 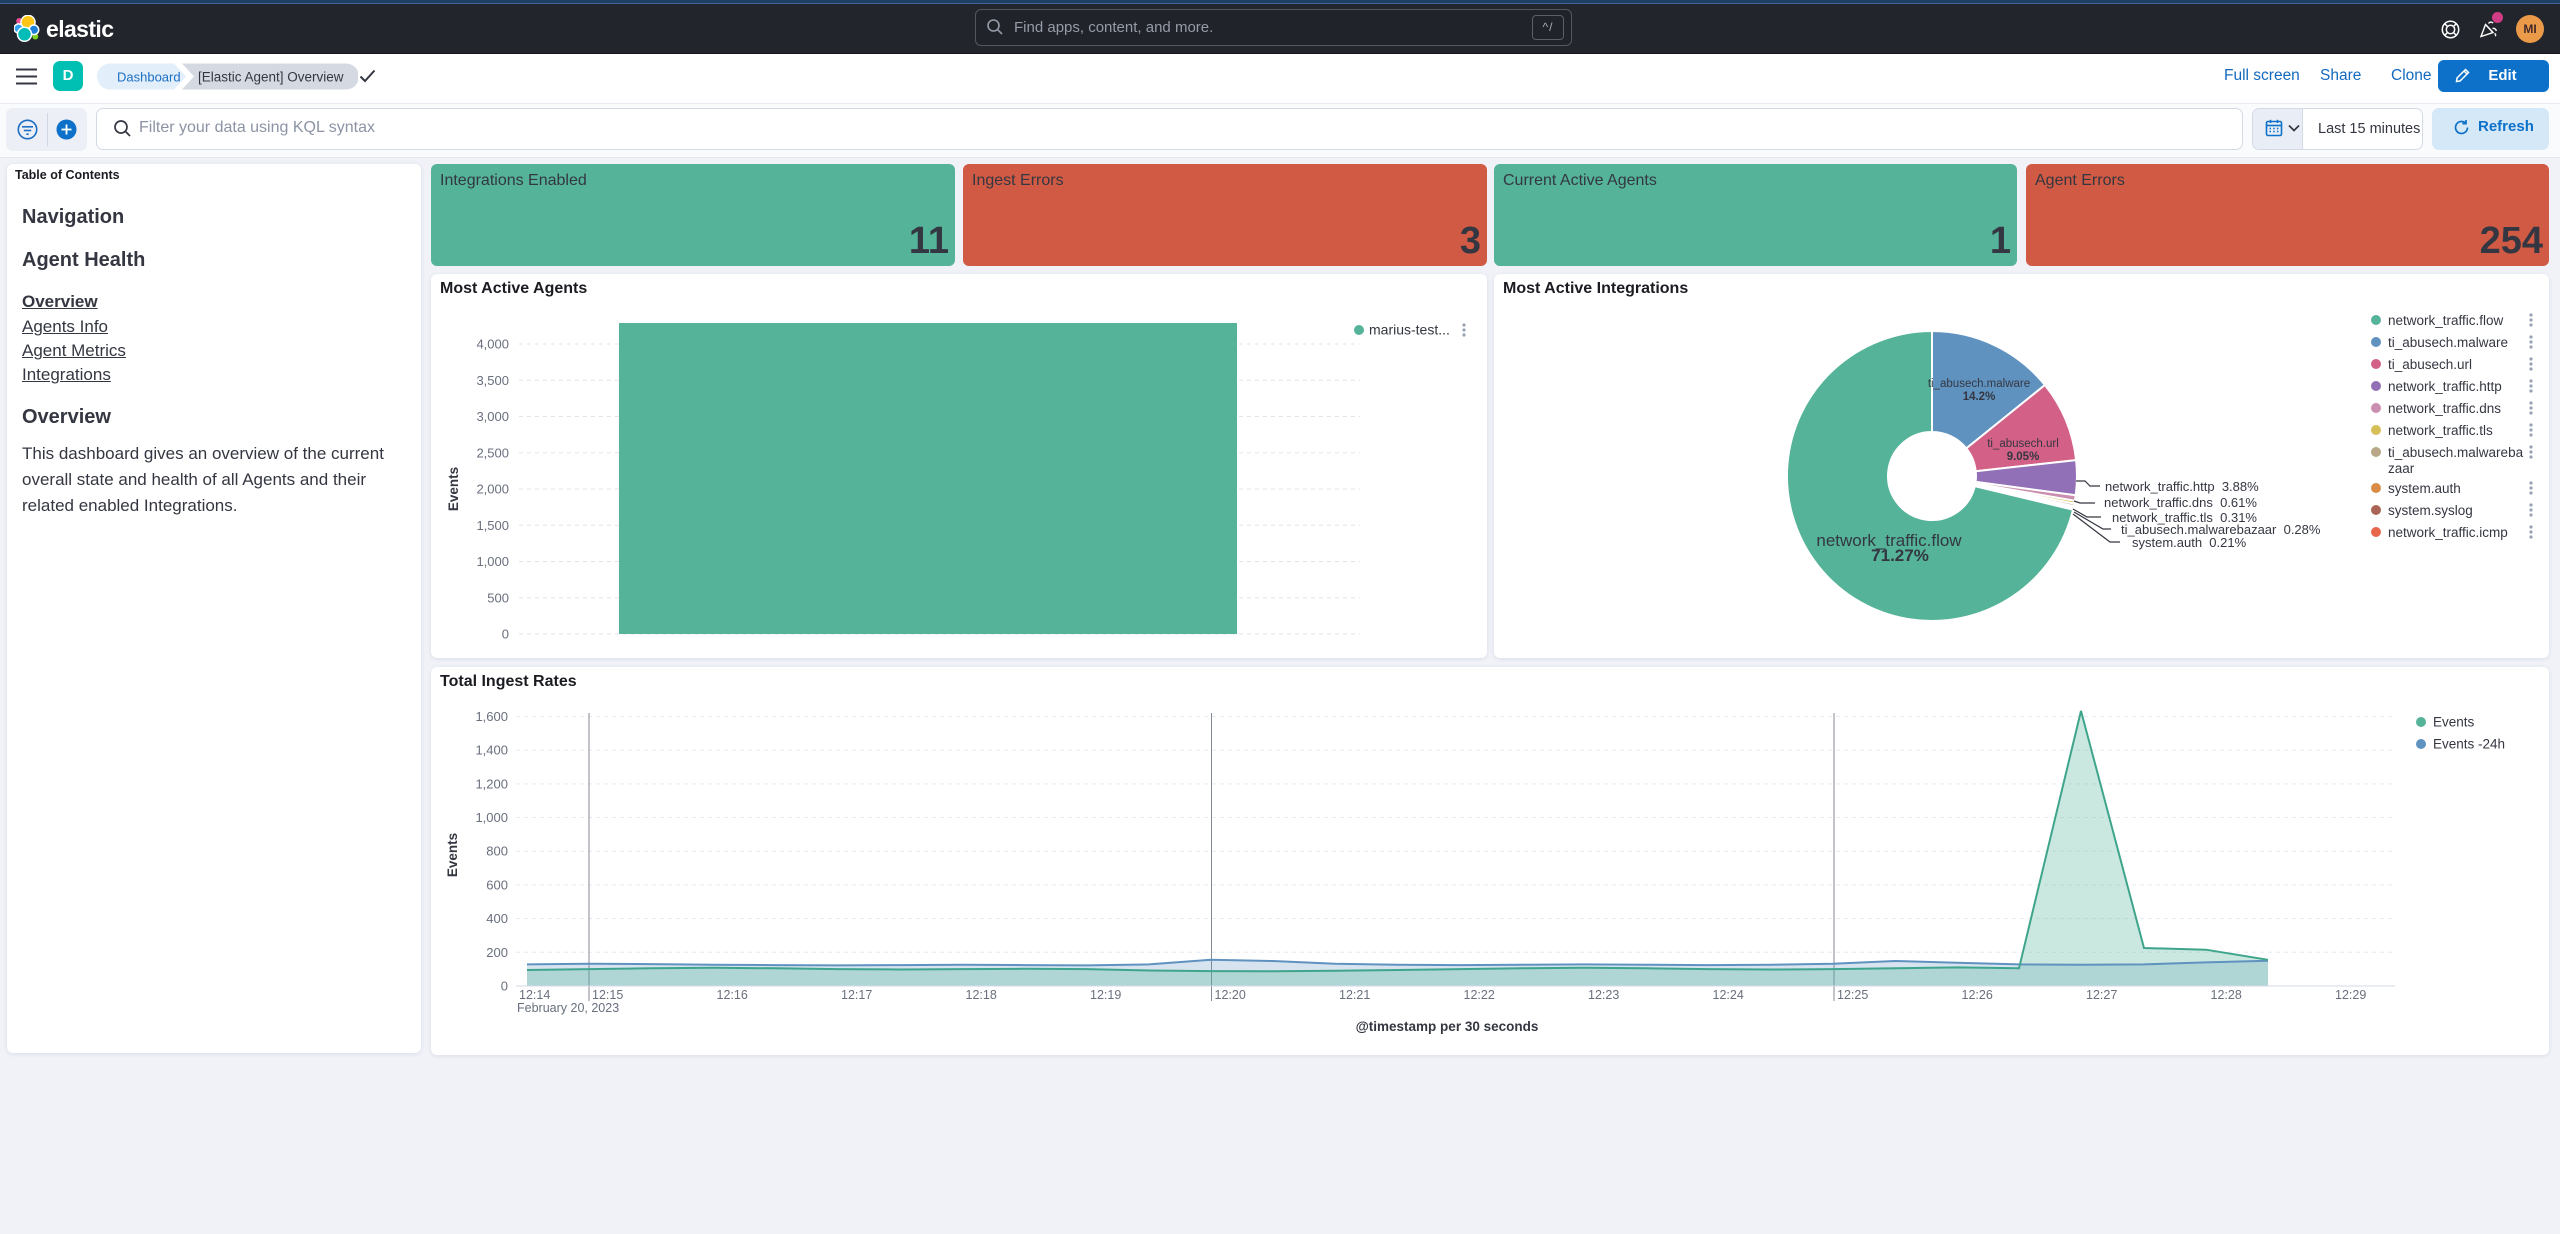 What do you see at coordinates (2226, 995) in the screenshot?
I see `svg-text: 12:28` at bounding box center [2226, 995].